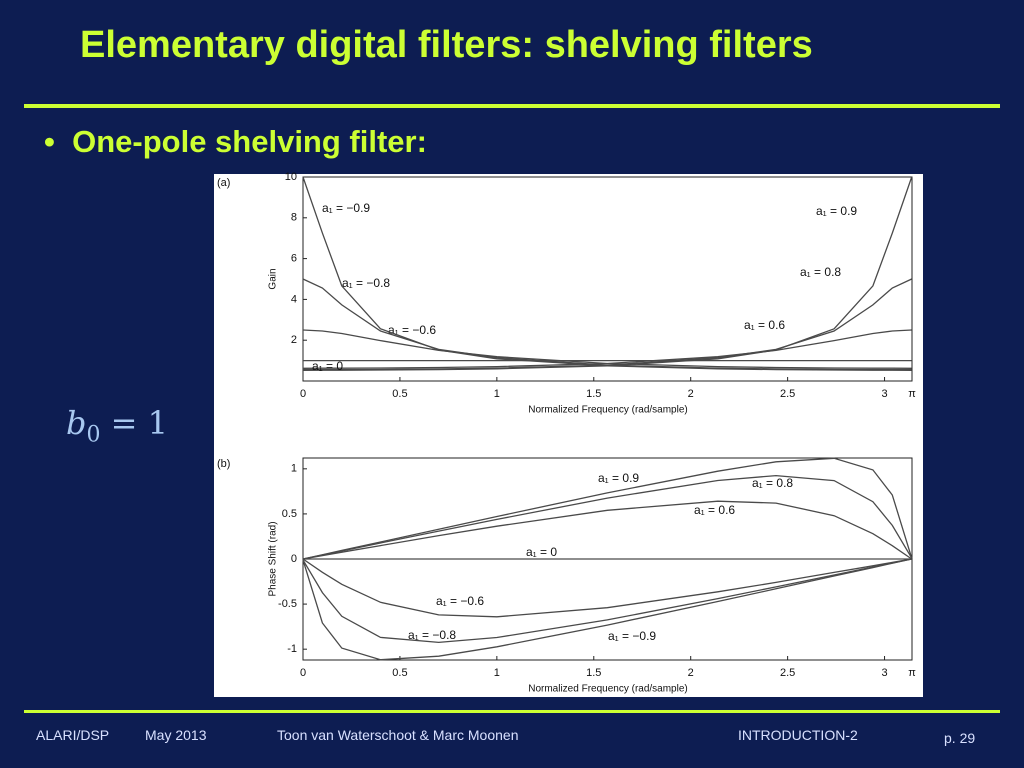  Describe the element at coordinates (398, 735) in the screenshot. I see `footer-authors: Toon van Waterschoot & Marc Moonen` at that location.